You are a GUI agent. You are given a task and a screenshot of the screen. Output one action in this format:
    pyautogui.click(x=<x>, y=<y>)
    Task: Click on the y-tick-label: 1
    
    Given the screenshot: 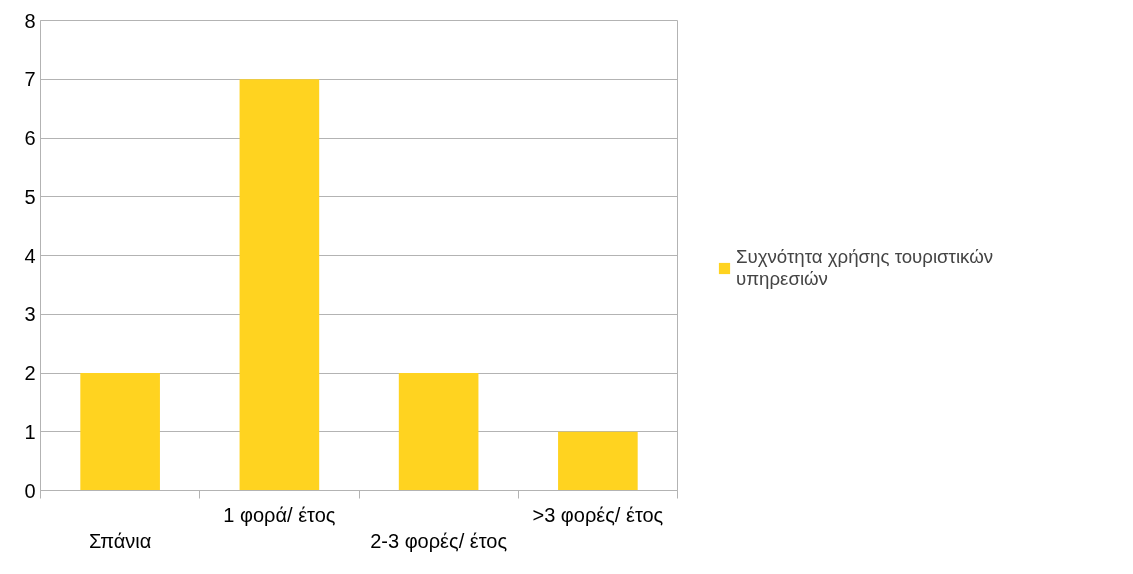 What is the action you would take?
    pyautogui.click(x=30, y=431)
    